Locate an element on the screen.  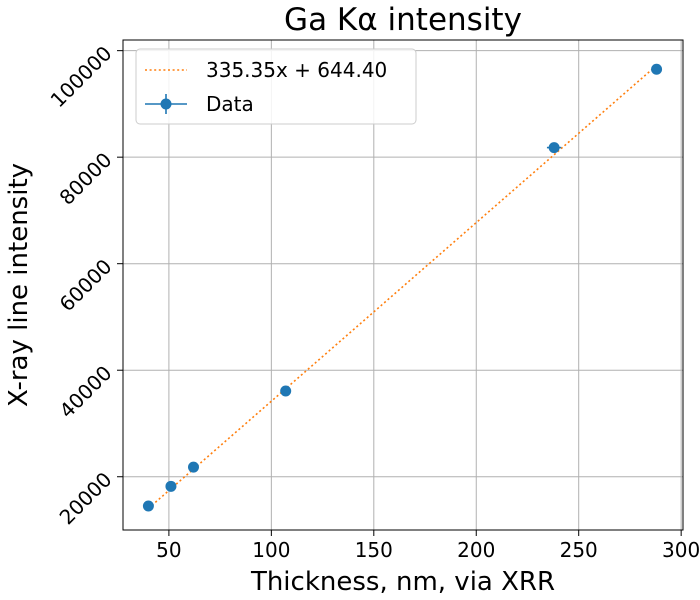
legend: 335.35x + 644.40 Data is located at coordinates (276, 86).